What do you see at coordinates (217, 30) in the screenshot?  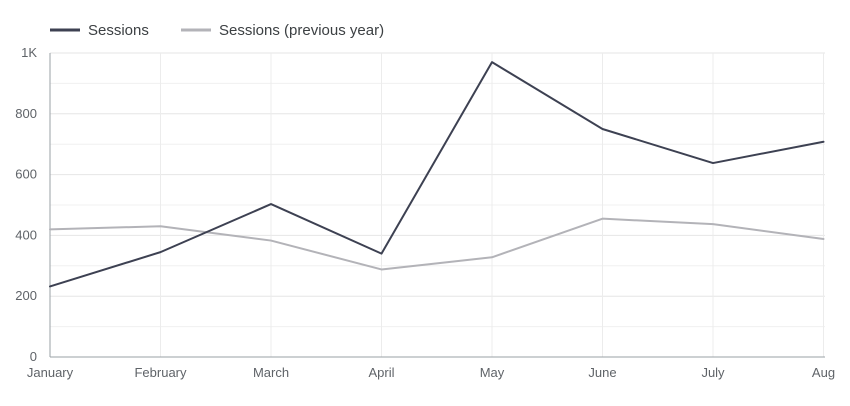 I see `legend: Sessions Sessions (previous year)` at bounding box center [217, 30].